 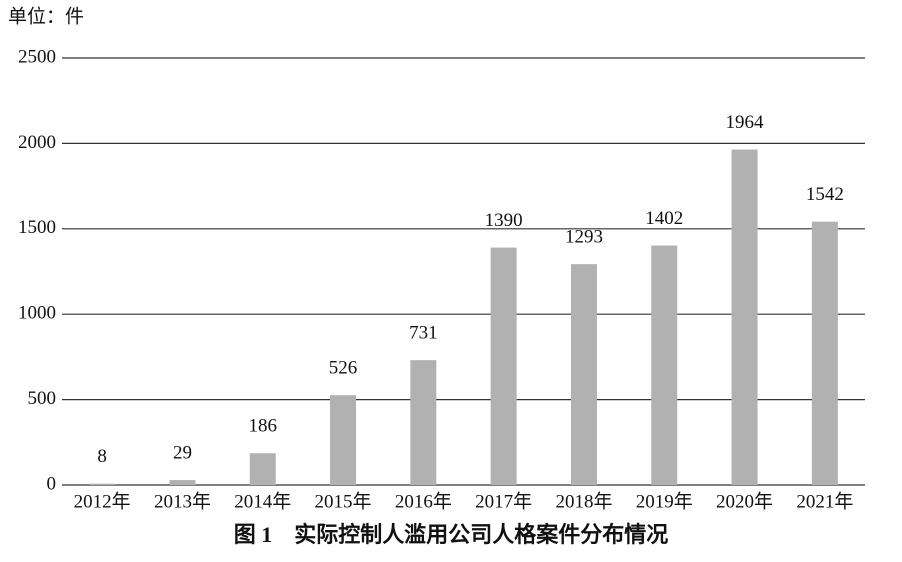 I want to click on value-label: 1542, so click(x=825, y=194).